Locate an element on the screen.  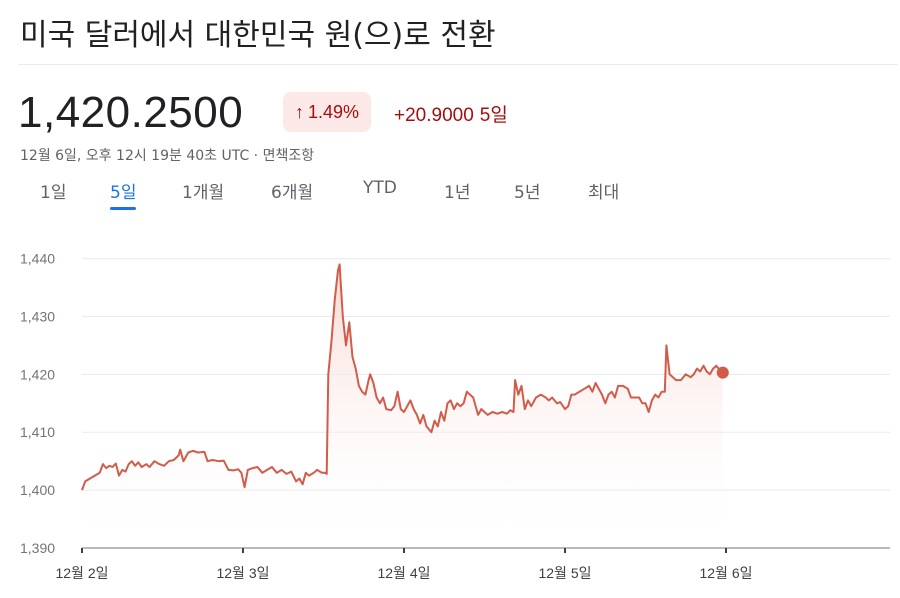
y-tick-label: 1,420 is located at coordinates (37, 374).